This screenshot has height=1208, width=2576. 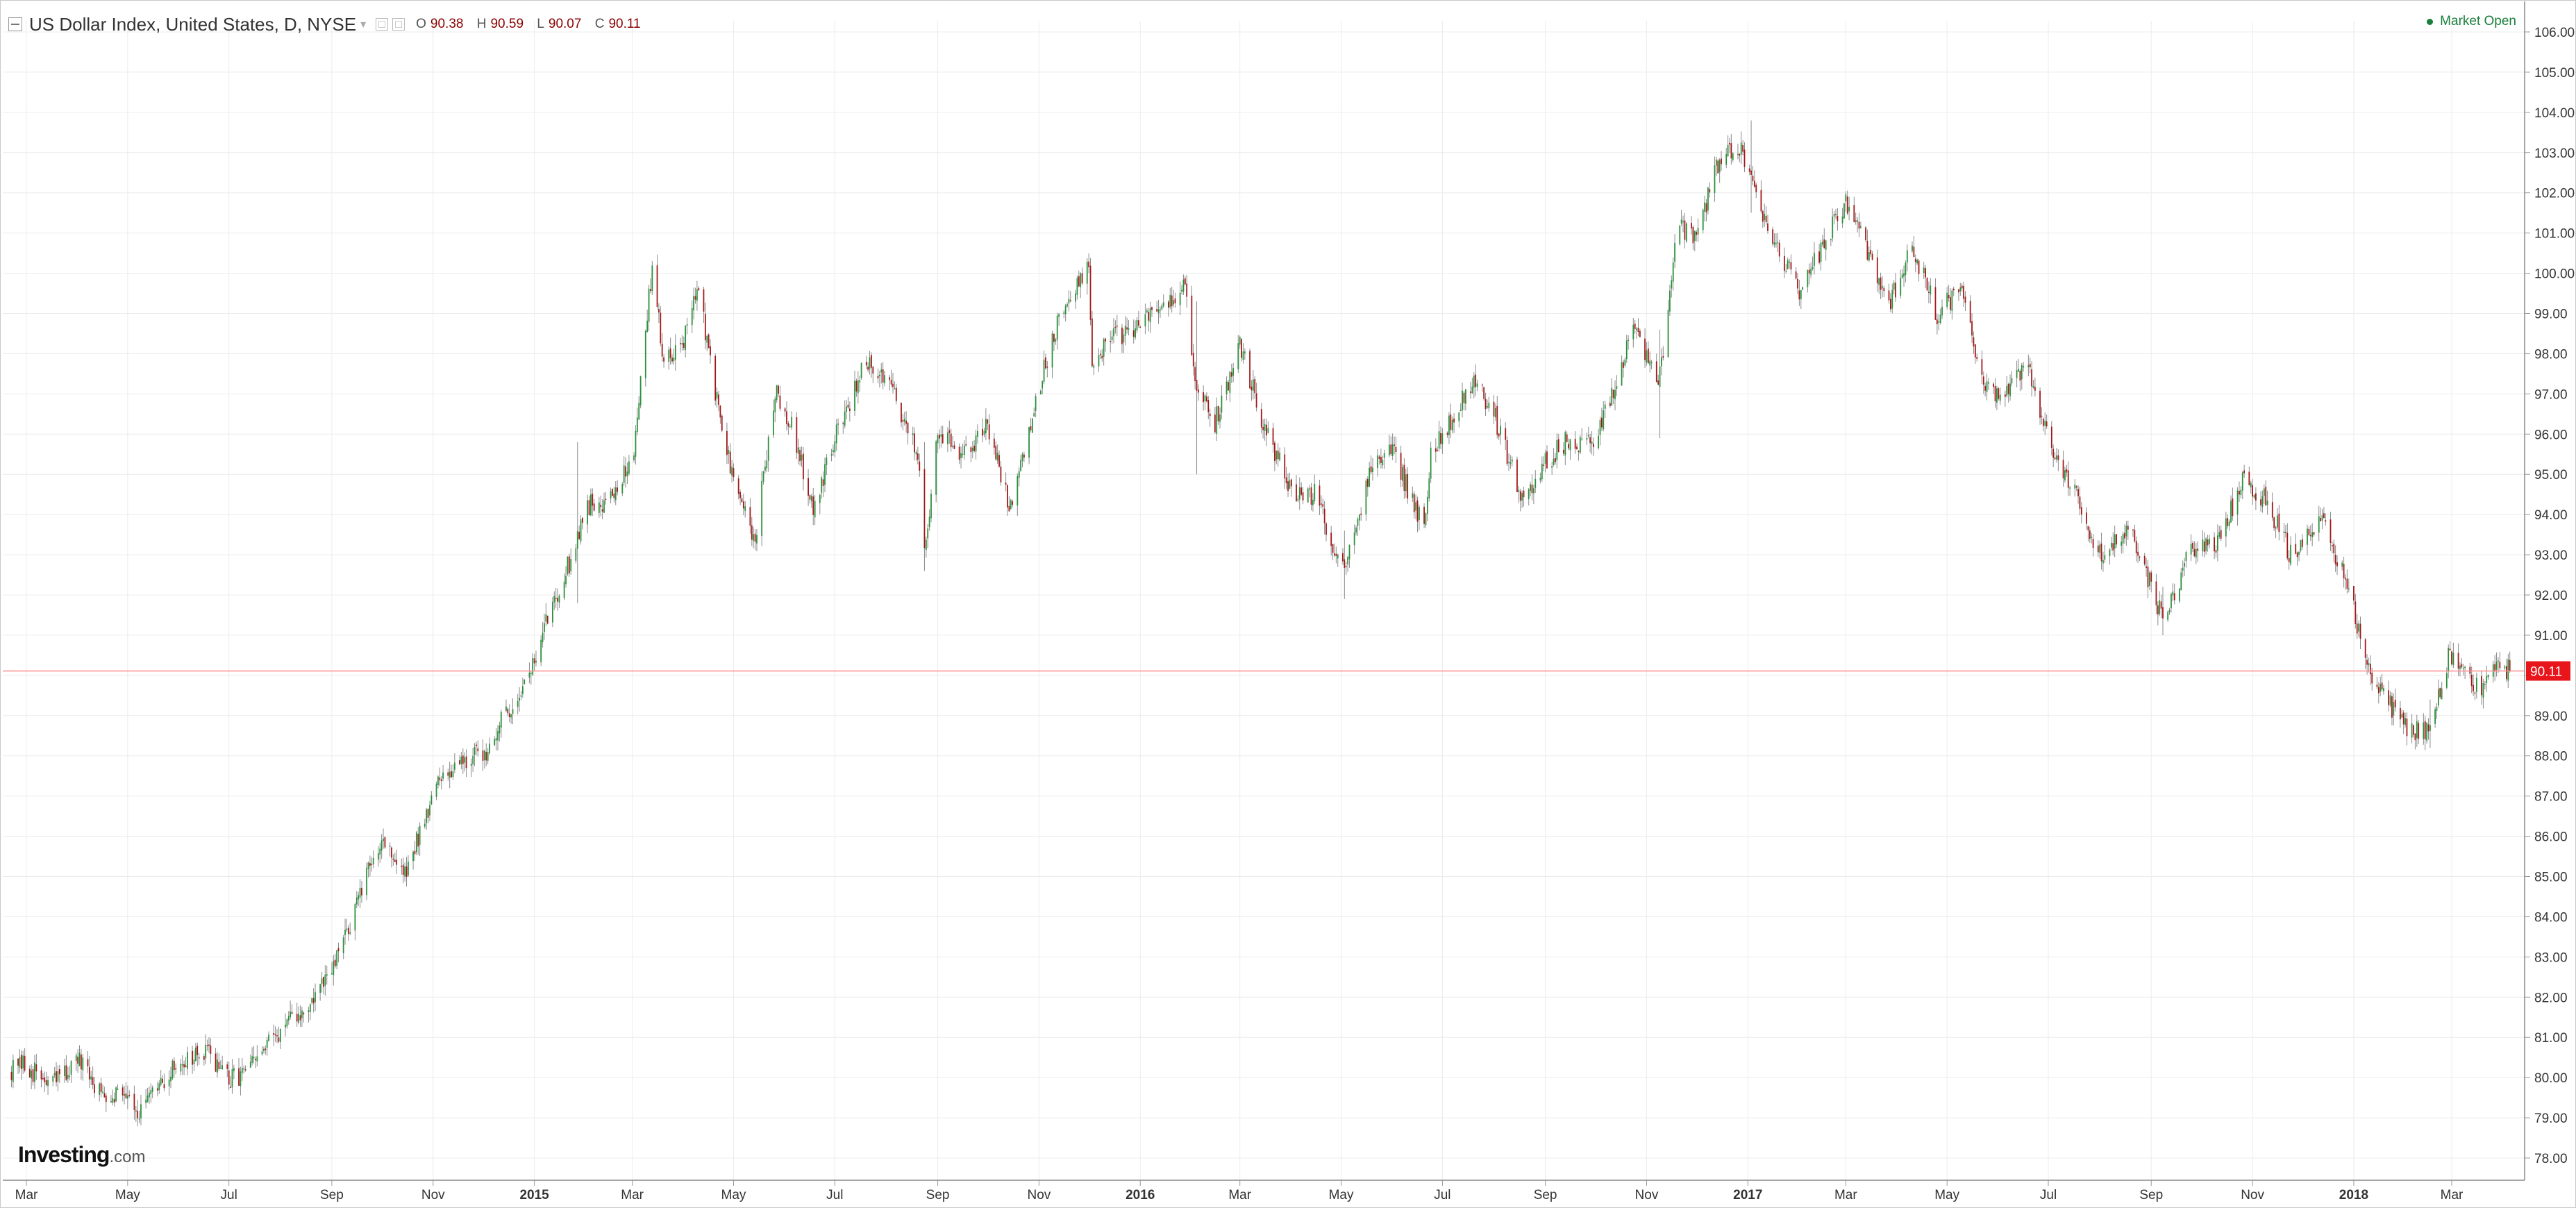 I want to click on symbol-title: US Dollar Index, United States, D, NYSE, so click(x=193, y=24).